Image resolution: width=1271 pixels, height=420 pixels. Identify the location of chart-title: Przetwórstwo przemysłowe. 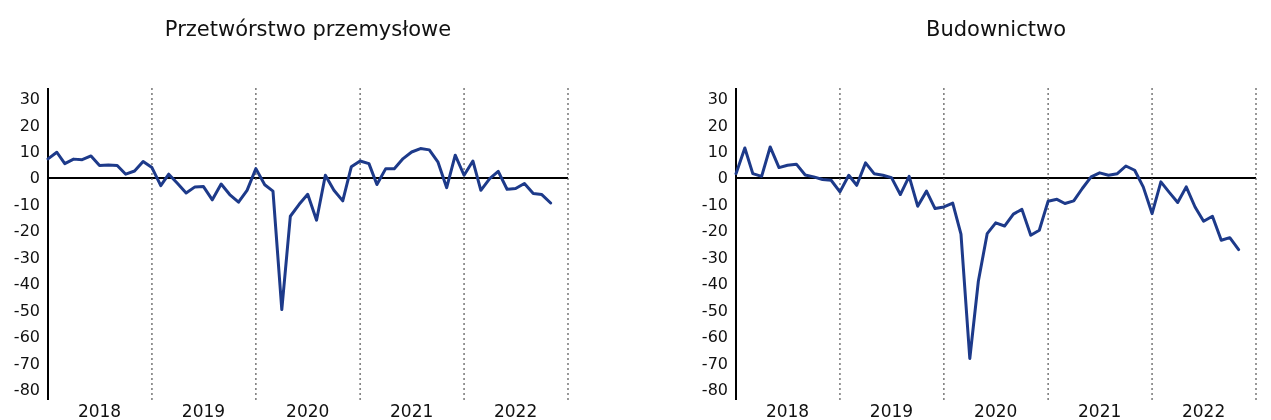
(308, 29).